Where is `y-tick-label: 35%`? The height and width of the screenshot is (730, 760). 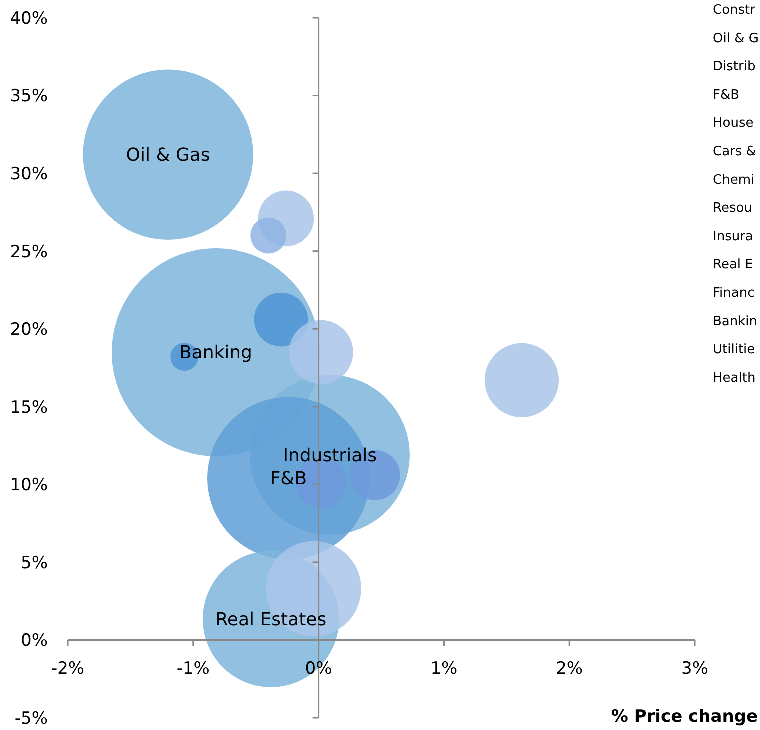
y-tick-label: 35% is located at coordinates (29, 96).